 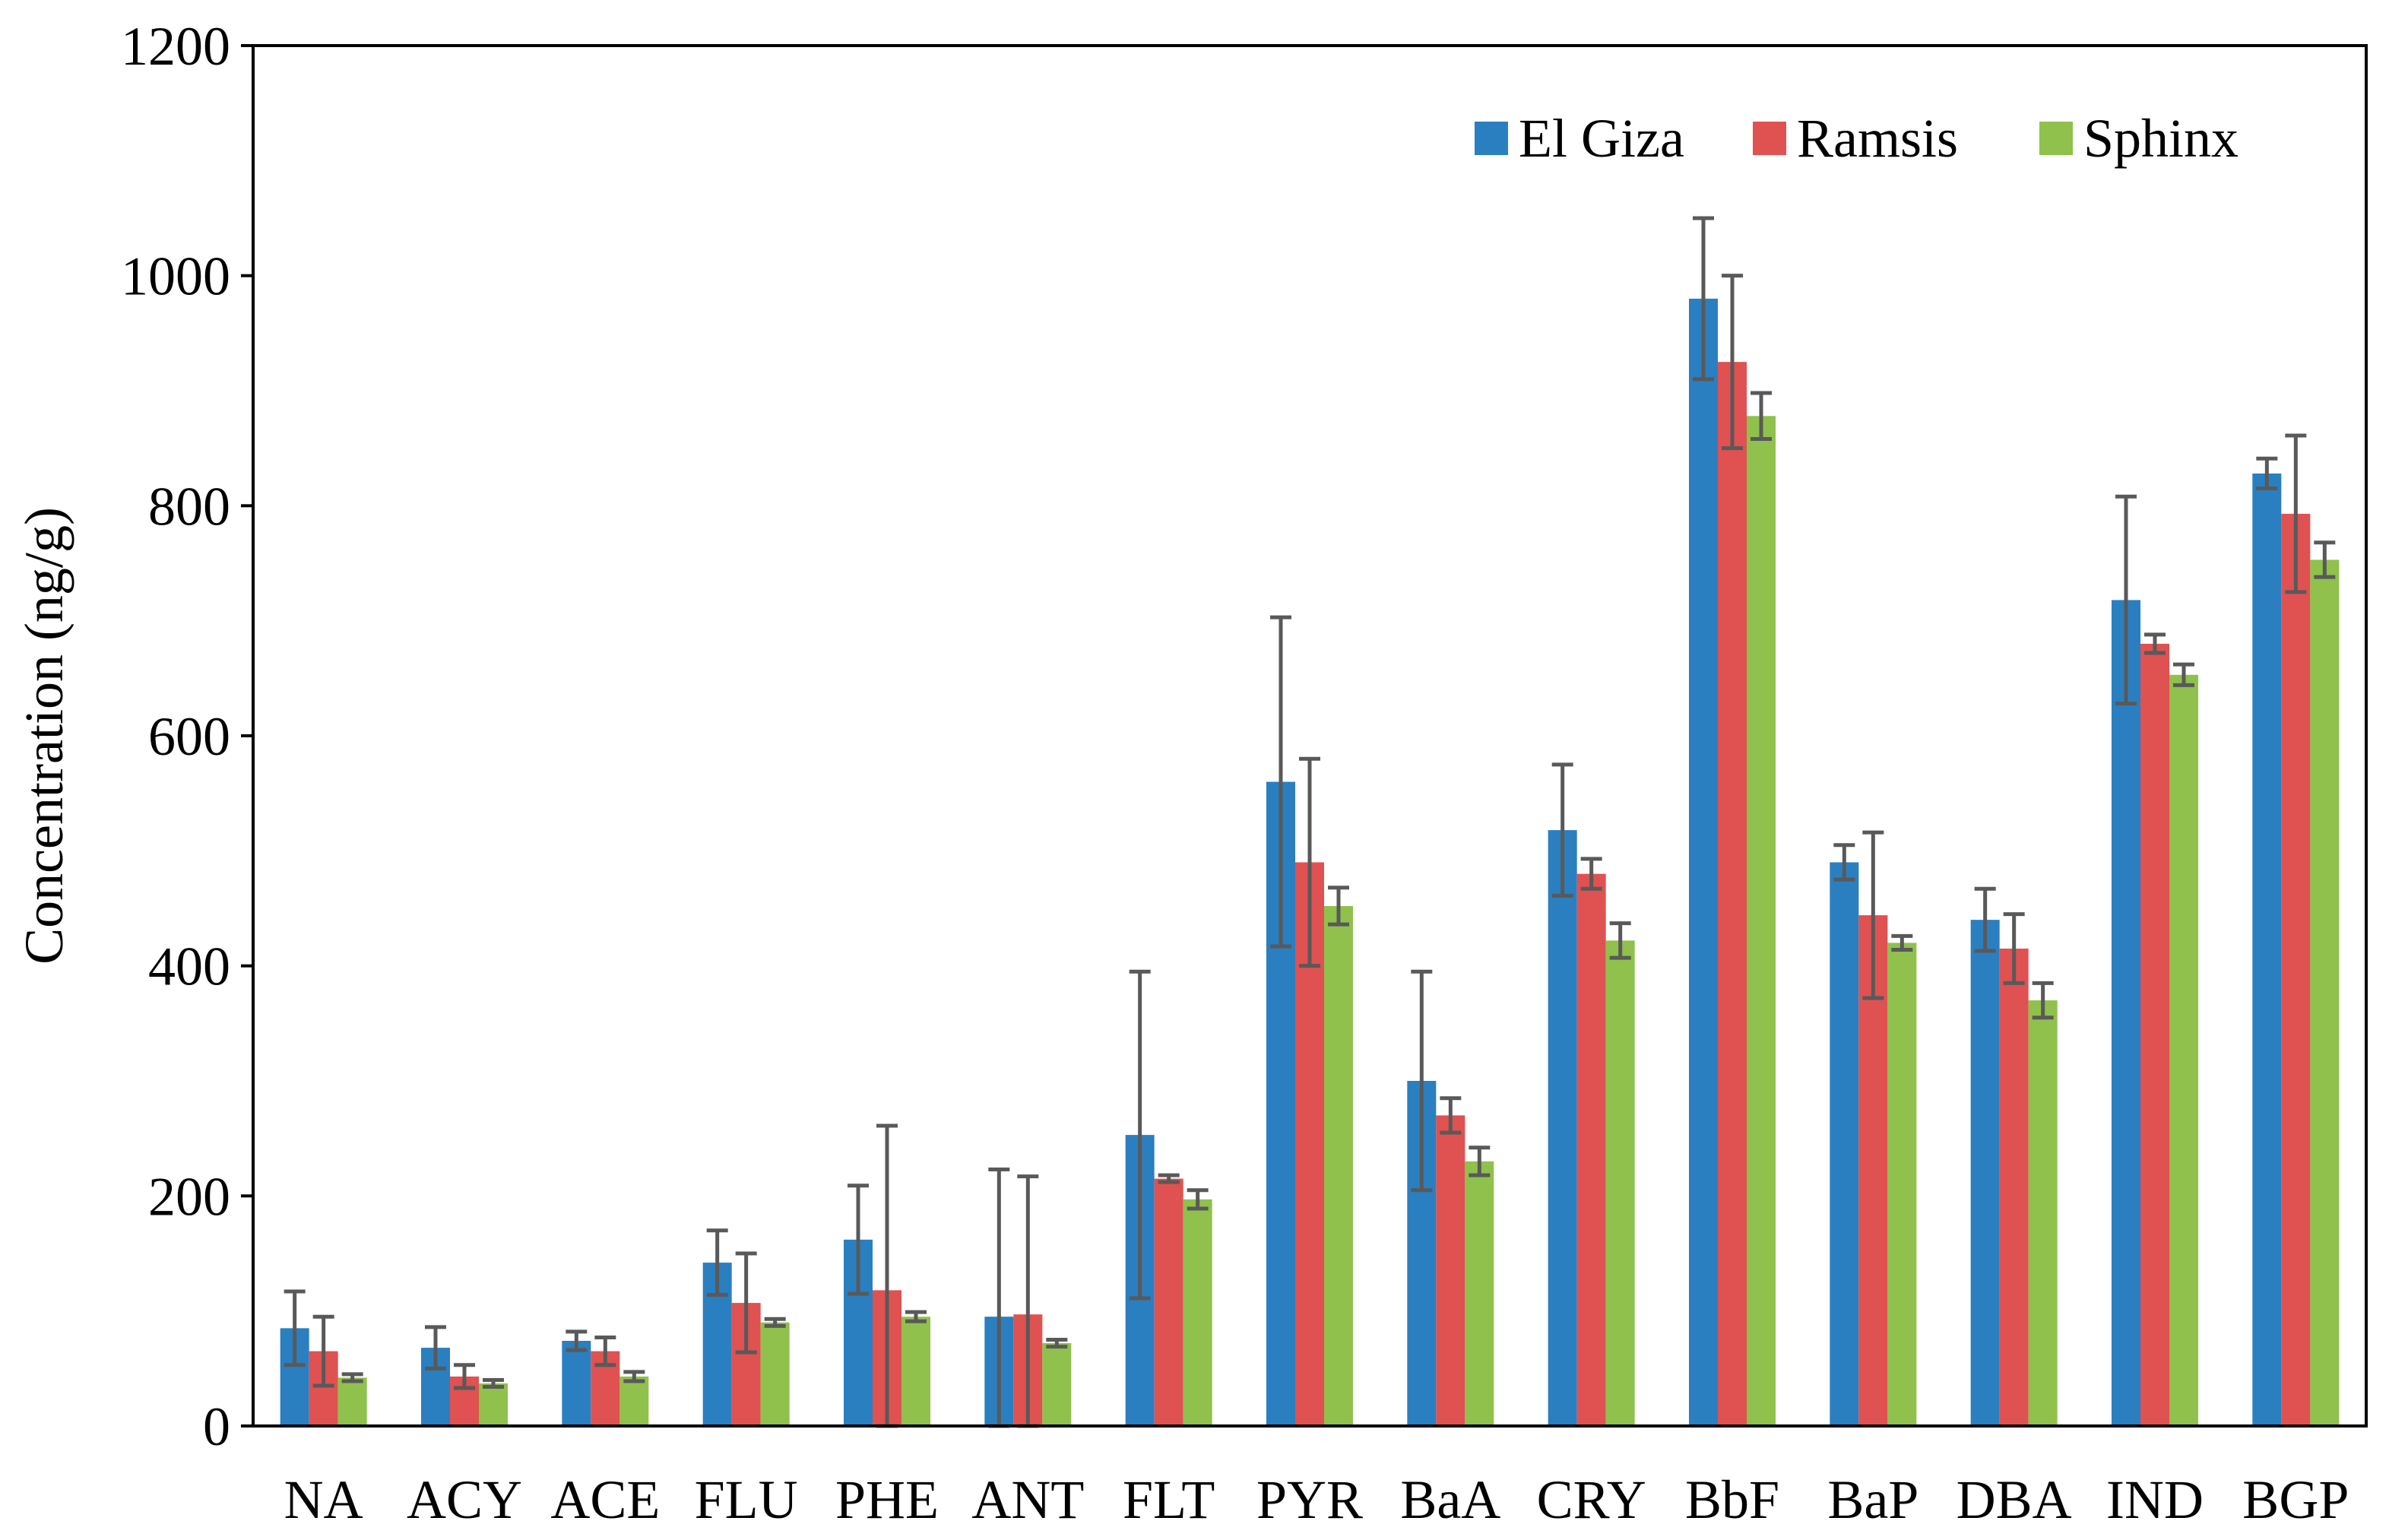 What do you see at coordinates (216, 1426) in the screenshot?
I see `y-tick-label: 0` at bounding box center [216, 1426].